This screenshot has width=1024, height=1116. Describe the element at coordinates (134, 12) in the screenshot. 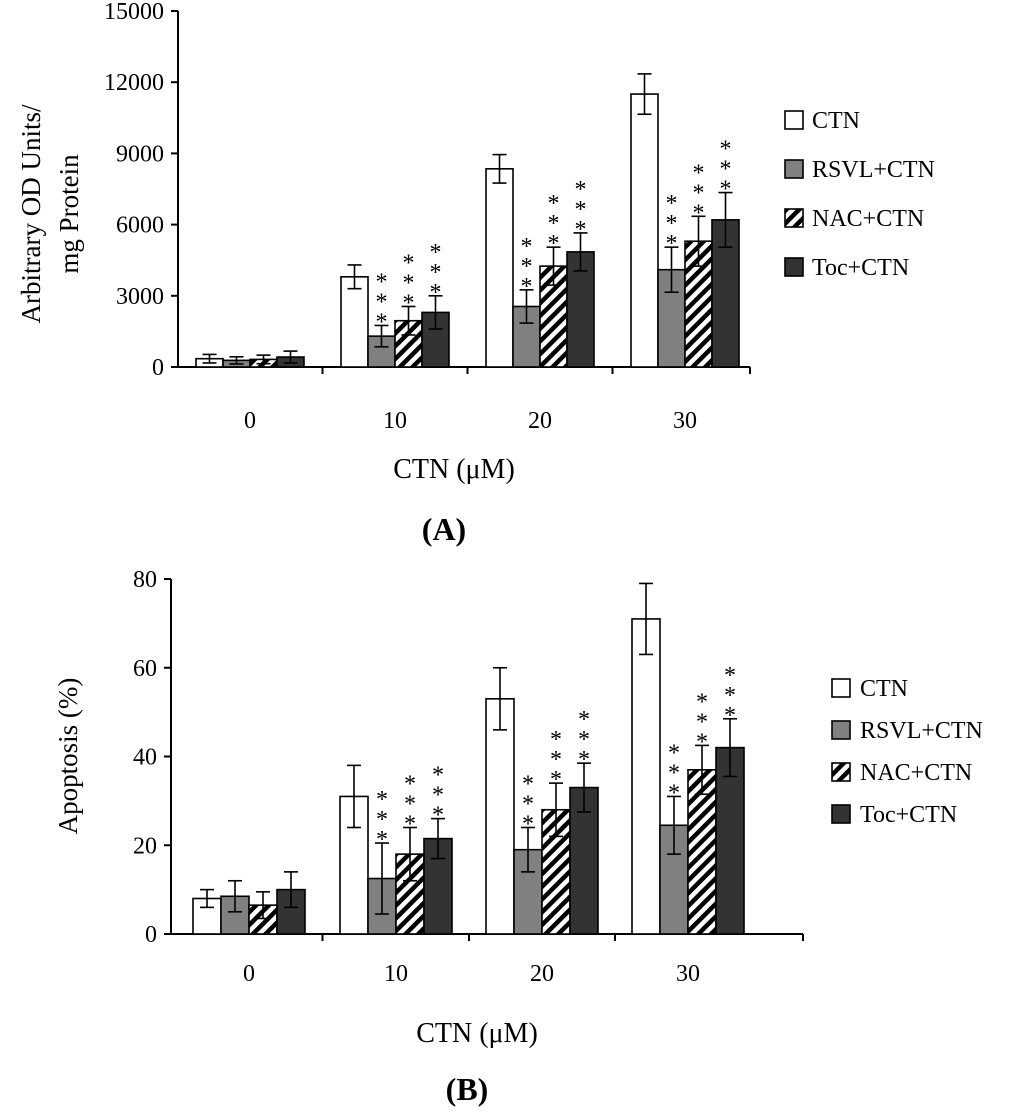

I see `y-tick-label: 15000` at that location.